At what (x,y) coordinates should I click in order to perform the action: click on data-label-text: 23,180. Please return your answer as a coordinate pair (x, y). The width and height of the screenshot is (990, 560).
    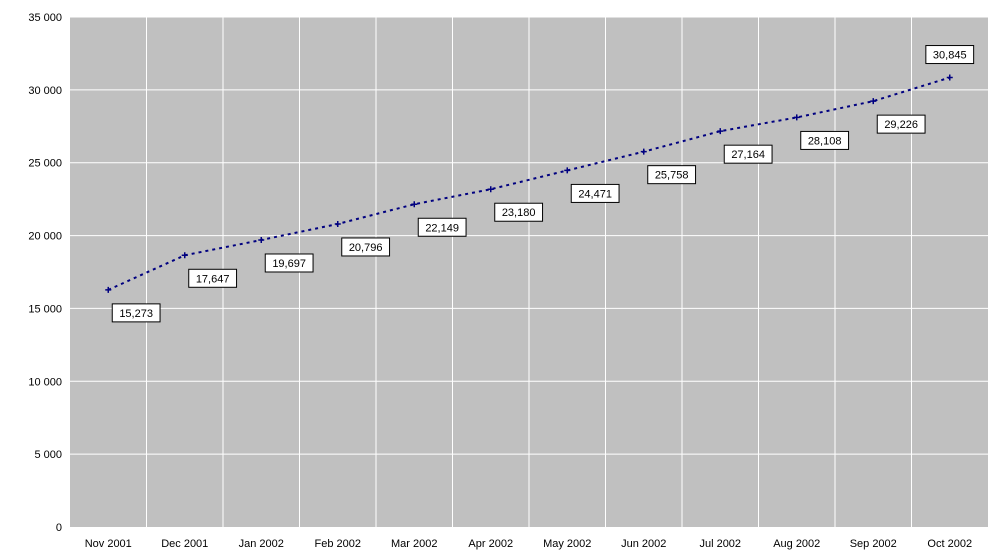
    Looking at the image, I should click on (519, 213).